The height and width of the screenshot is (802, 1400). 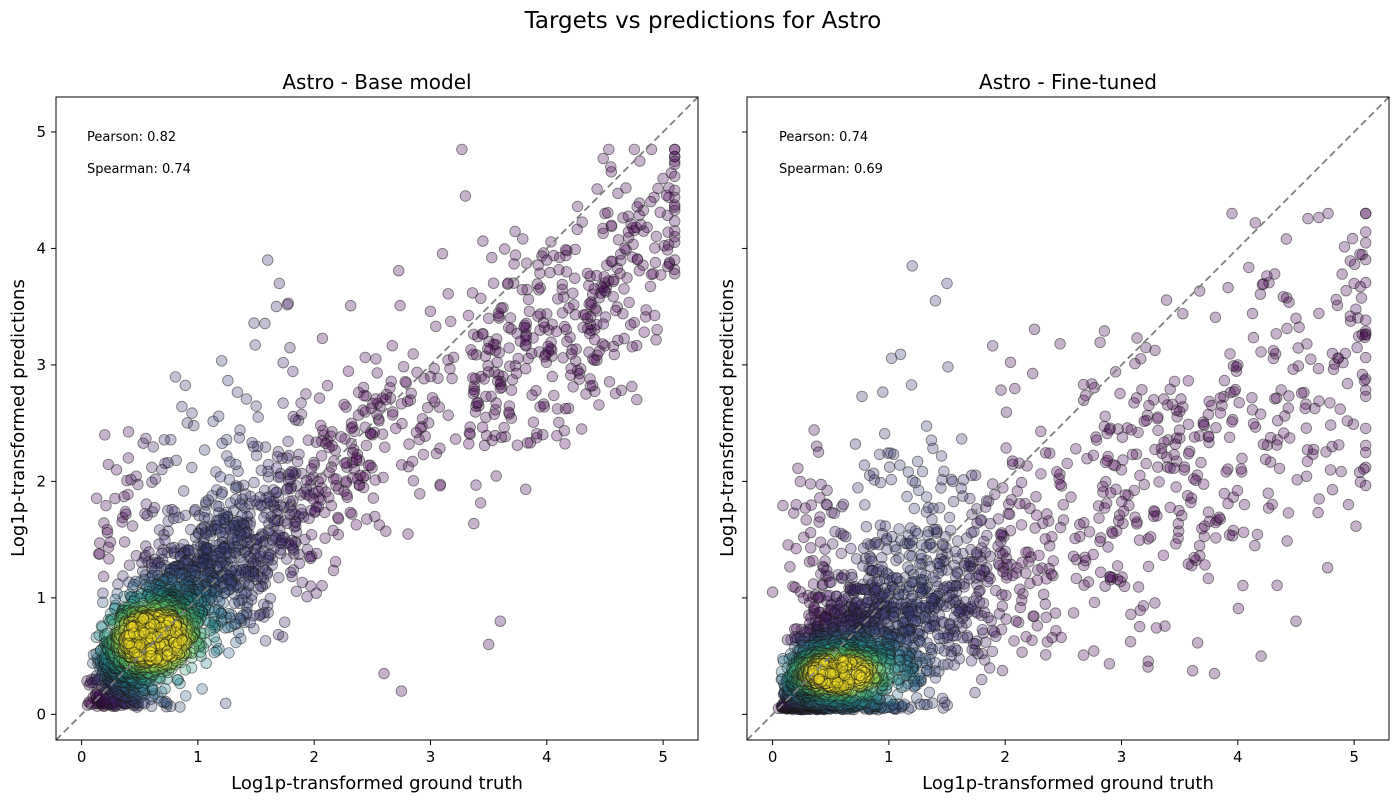 What do you see at coordinates (663, 757) in the screenshot?
I see `x-tick-label: 5` at bounding box center [663, 757].